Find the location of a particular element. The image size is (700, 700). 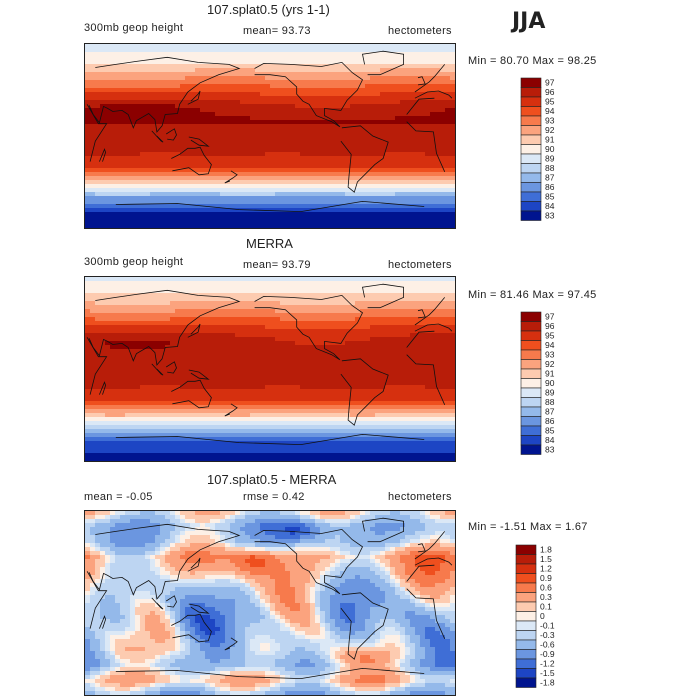

colorbar-swatch is located at coordinates (531, 139).